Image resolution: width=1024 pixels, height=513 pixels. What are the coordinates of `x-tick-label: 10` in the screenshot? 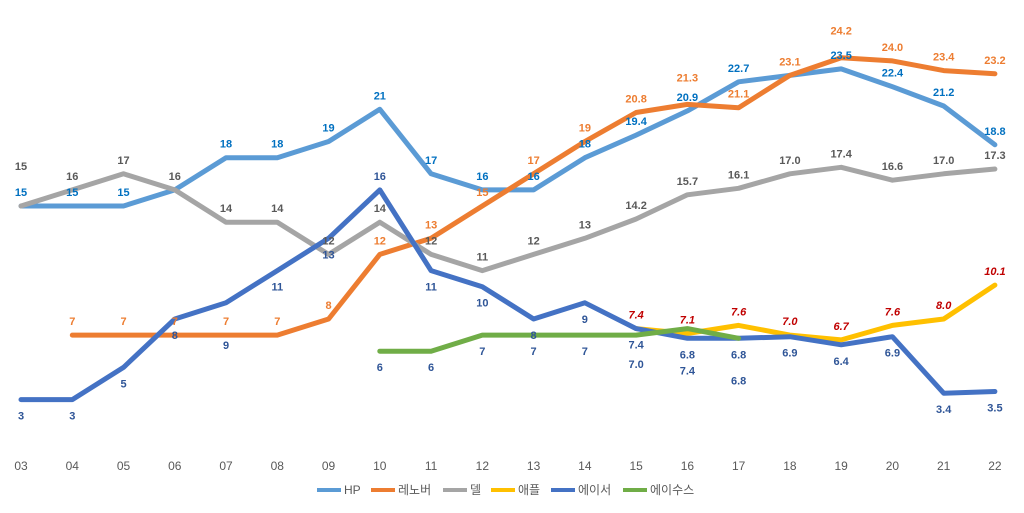 It's located at (380, 466).